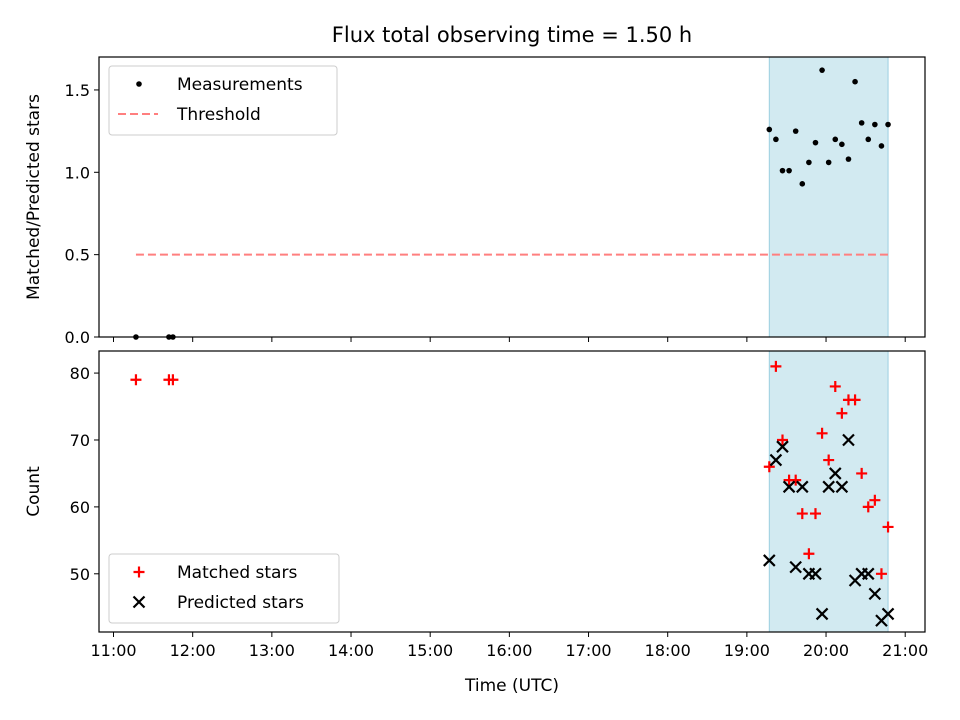 Image resolution: width=960 pixels, height=720 pixels. Describe the element at coordinates (668, 650) in the screenshot. I see `x-tick-label: 18:00` at that location.